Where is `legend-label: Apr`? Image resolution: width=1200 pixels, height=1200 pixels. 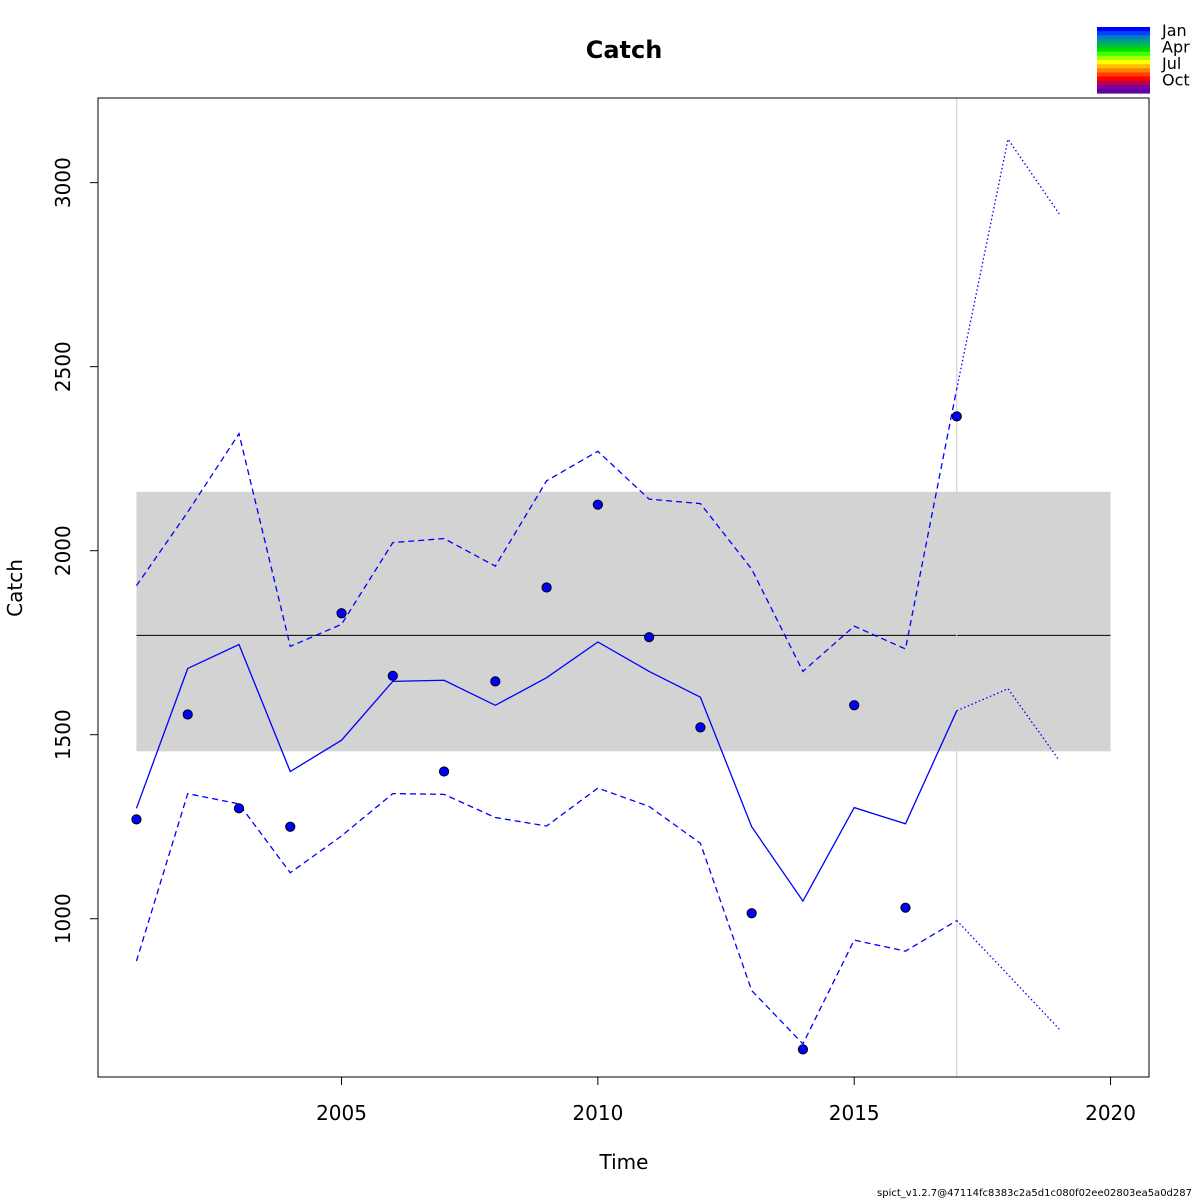 legend-label: Apr is located at coordinates (1176, 47).